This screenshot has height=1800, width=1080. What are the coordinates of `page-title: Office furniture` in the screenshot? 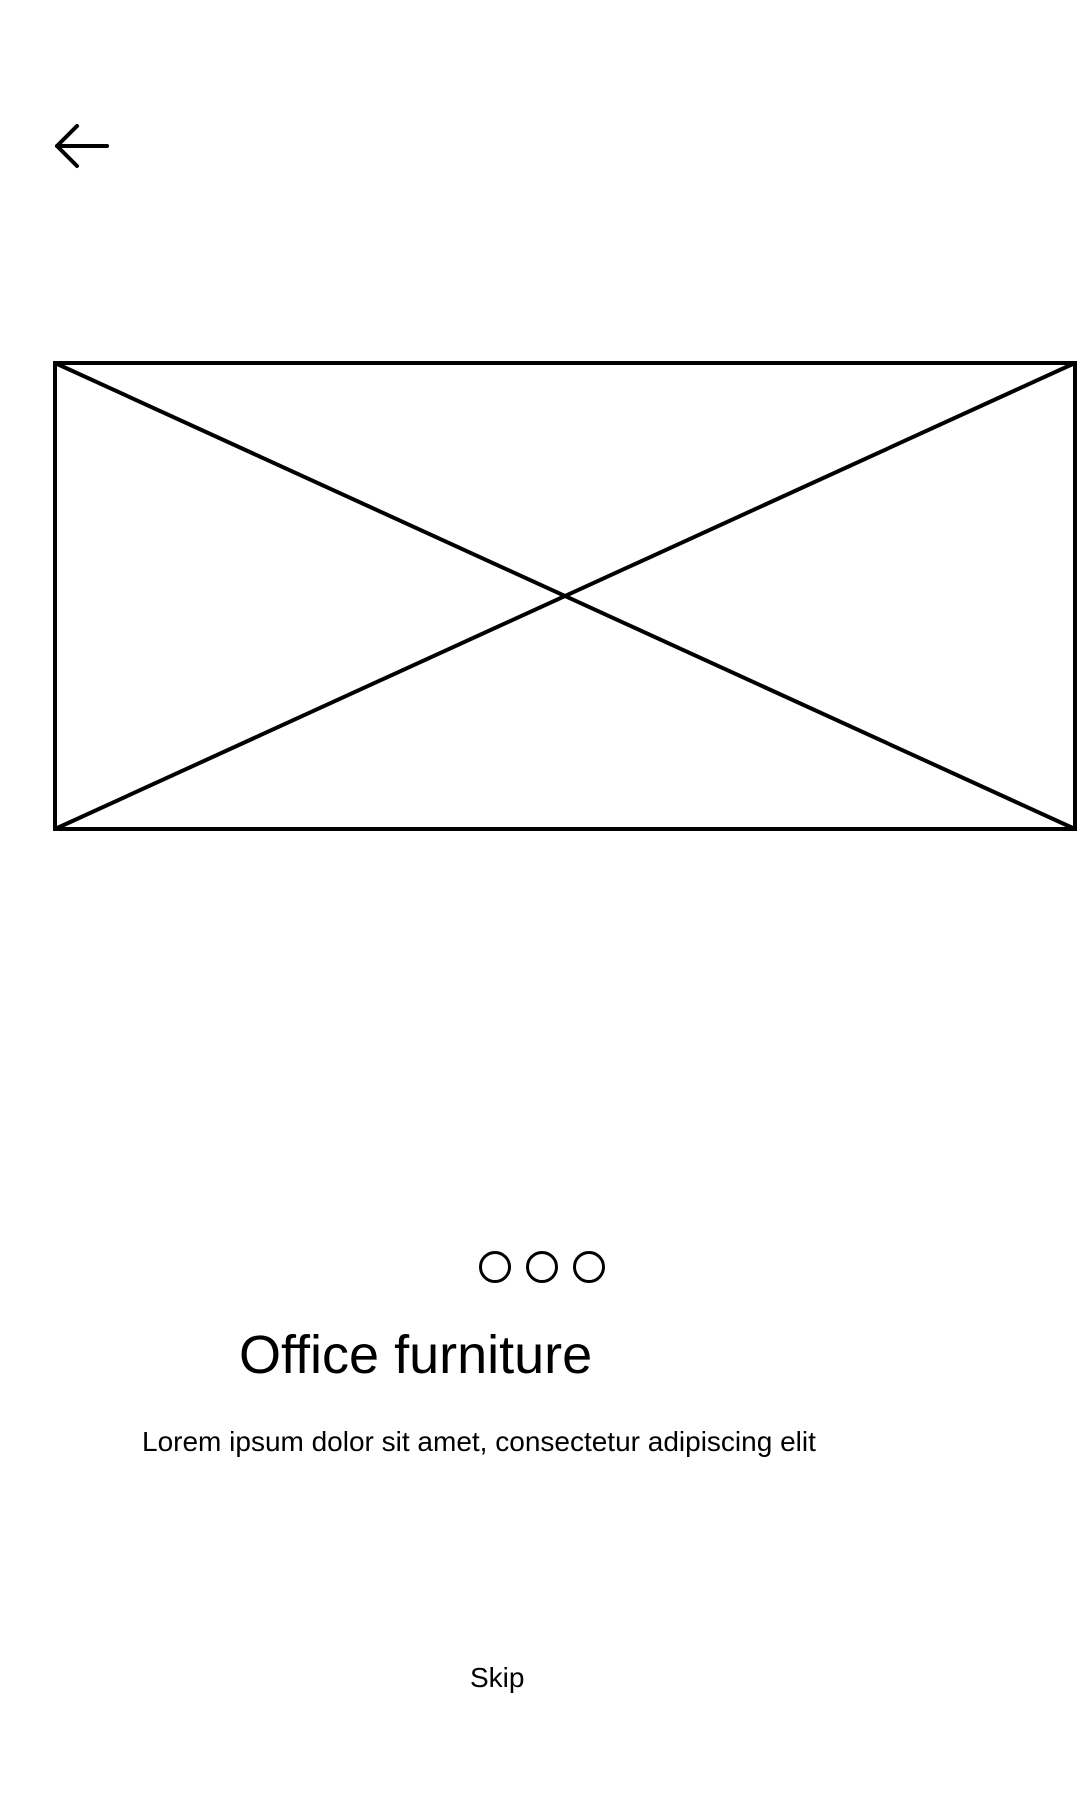 It's located at (416, 1355).